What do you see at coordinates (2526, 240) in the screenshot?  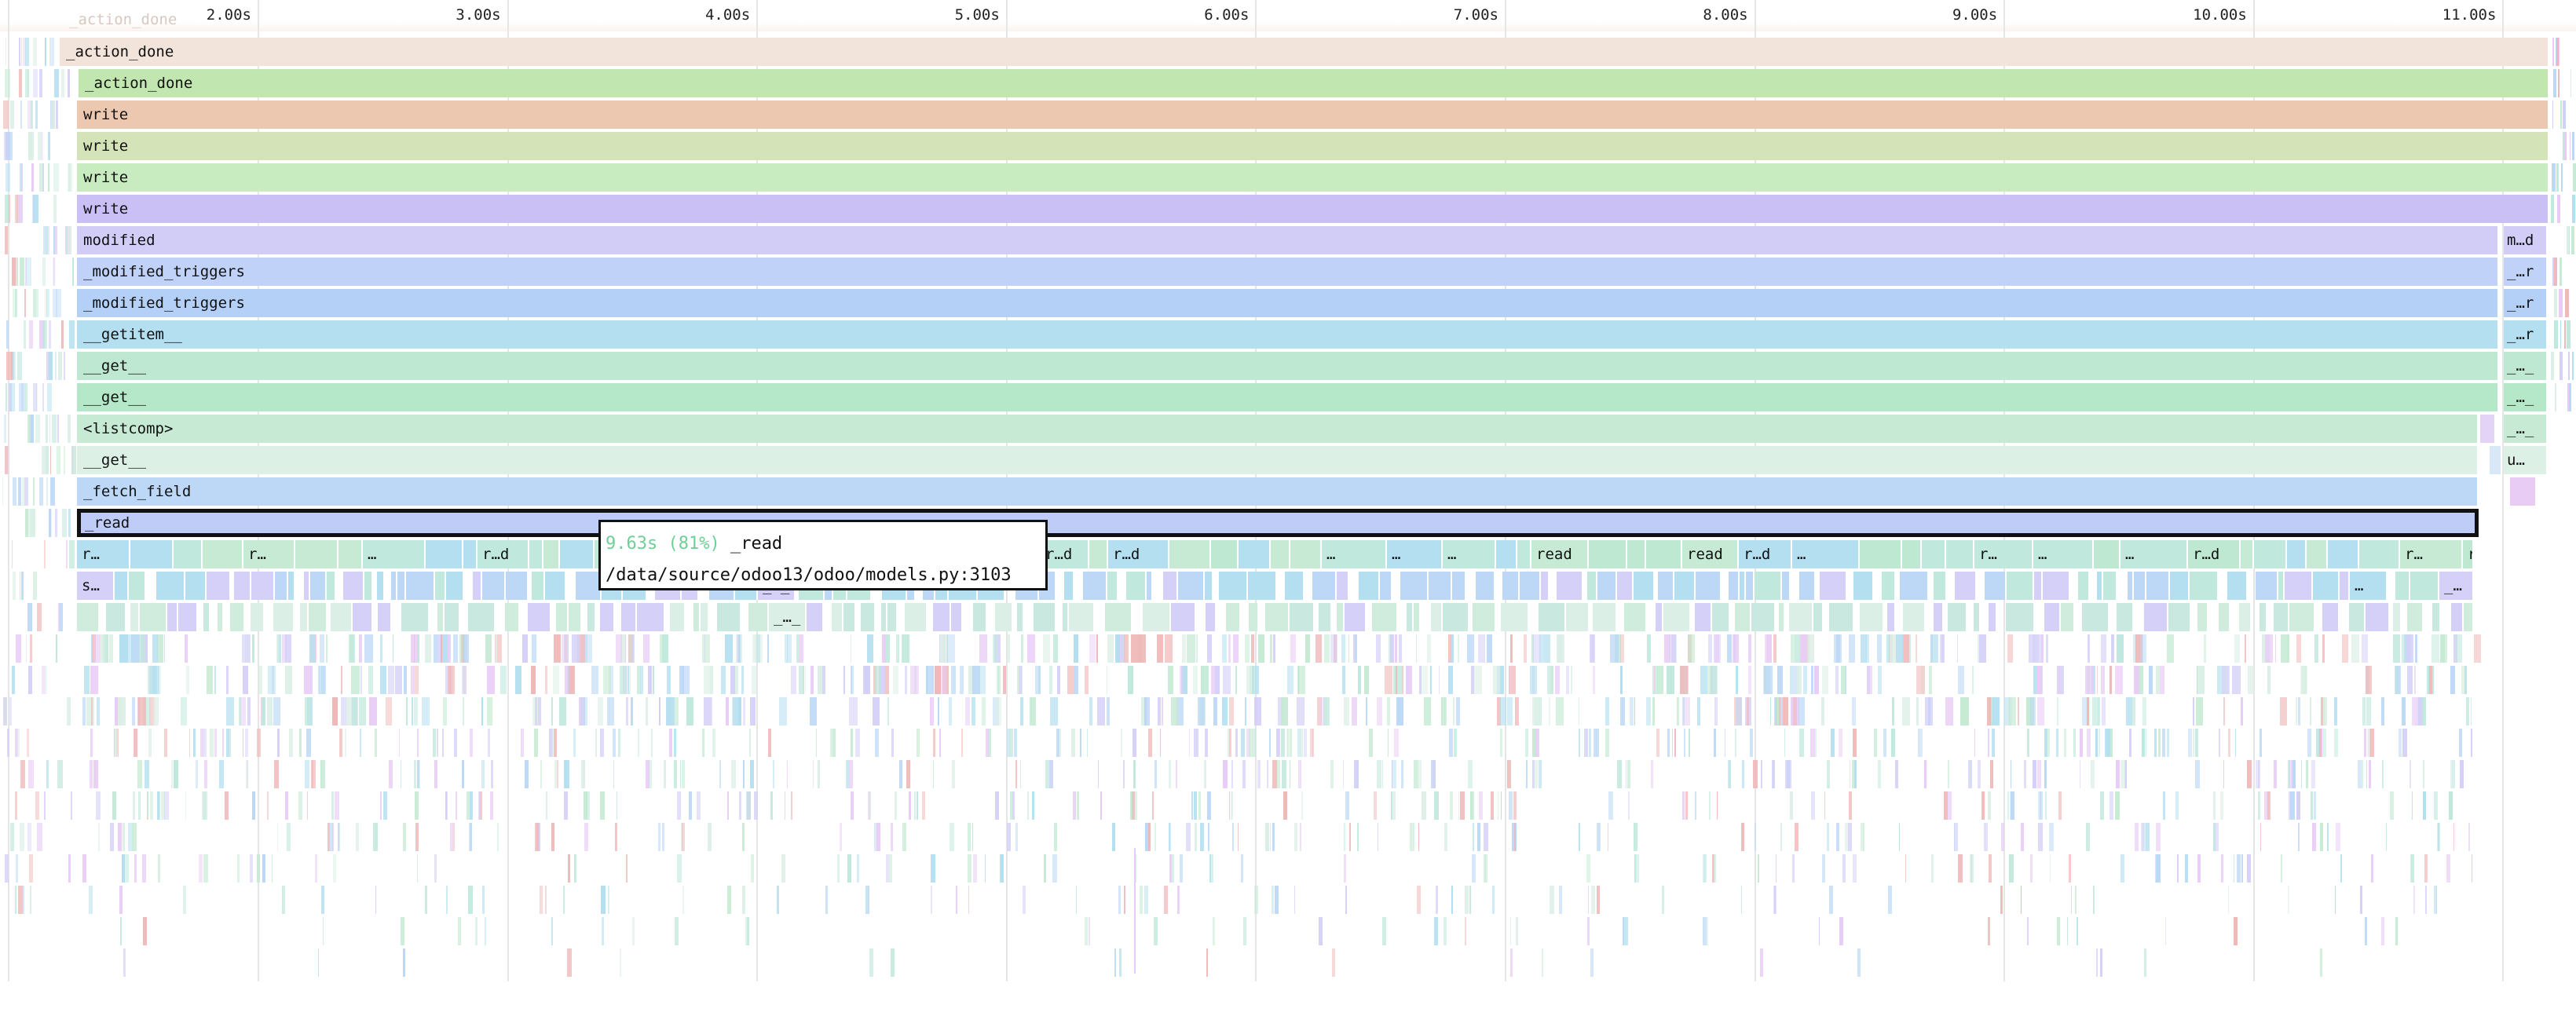 I see `right-frame: m…d` at bounding box center [2526, 240].